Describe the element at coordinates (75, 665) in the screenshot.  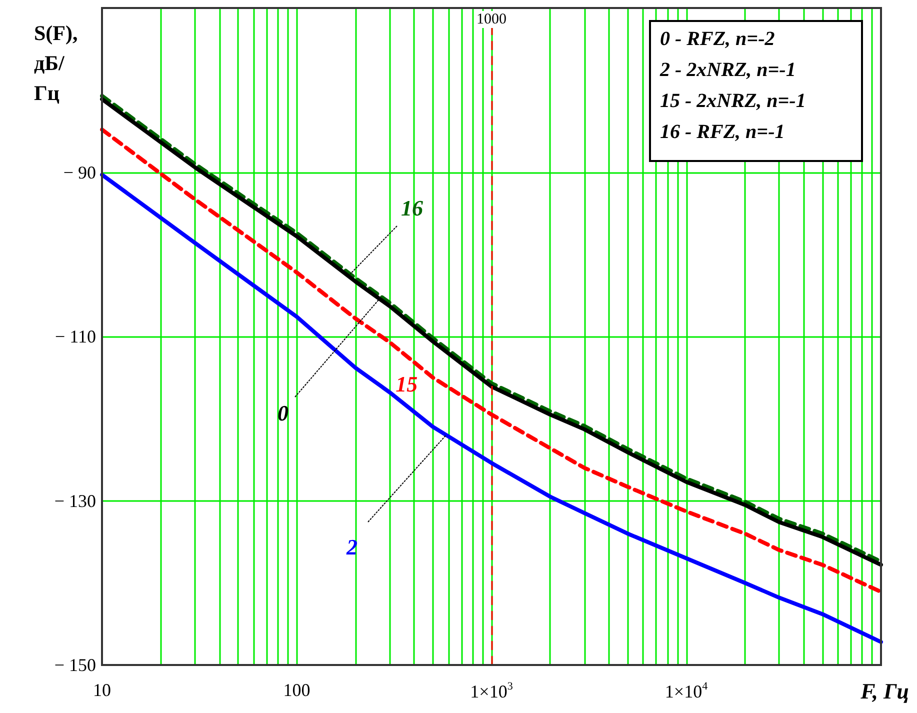
I see `y-tick-label: − 150` at that location.